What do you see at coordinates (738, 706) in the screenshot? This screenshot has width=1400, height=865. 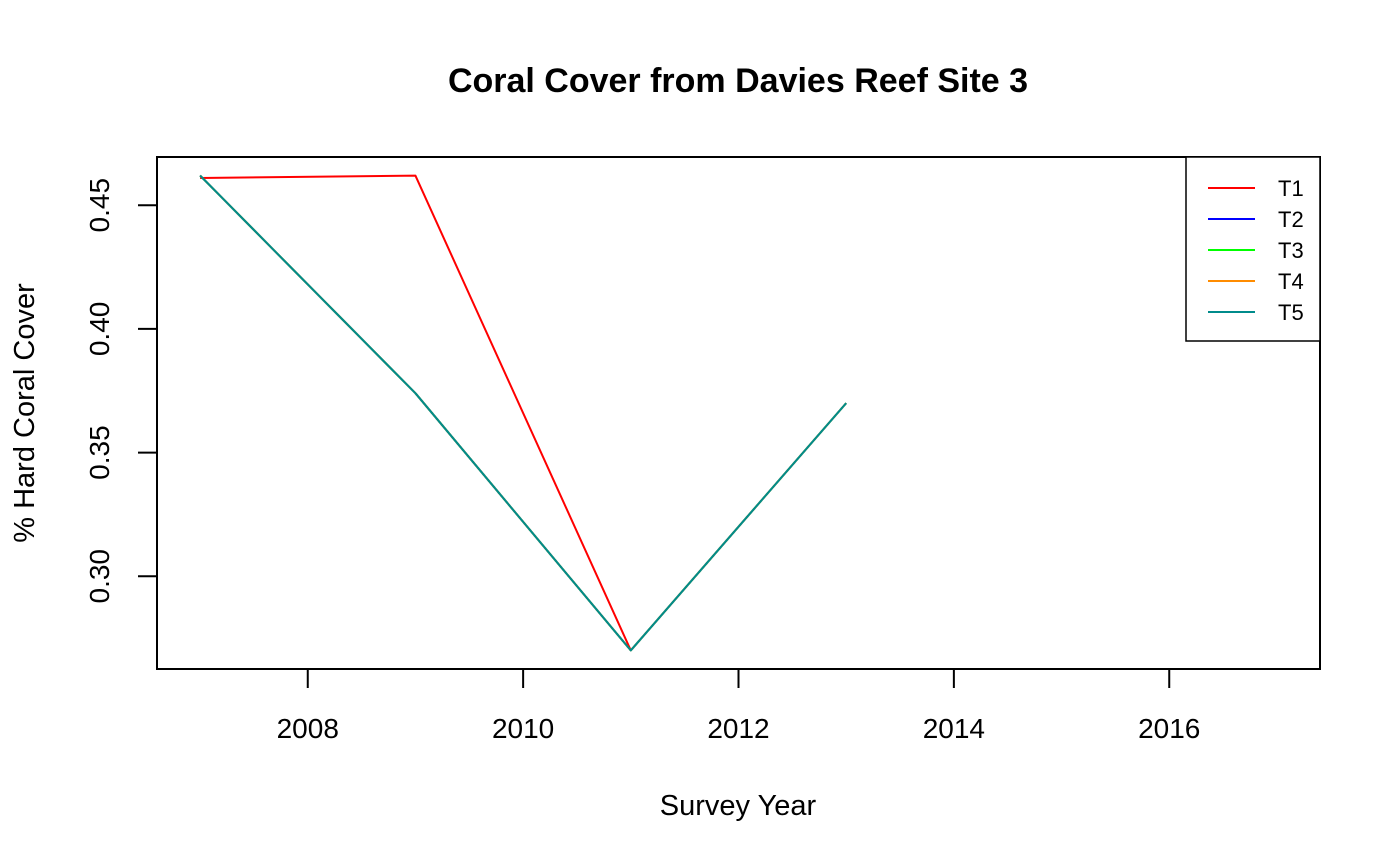 I see `x-axis: 2008 2010 2012 2014 2016` at bounding box center [738, 706].